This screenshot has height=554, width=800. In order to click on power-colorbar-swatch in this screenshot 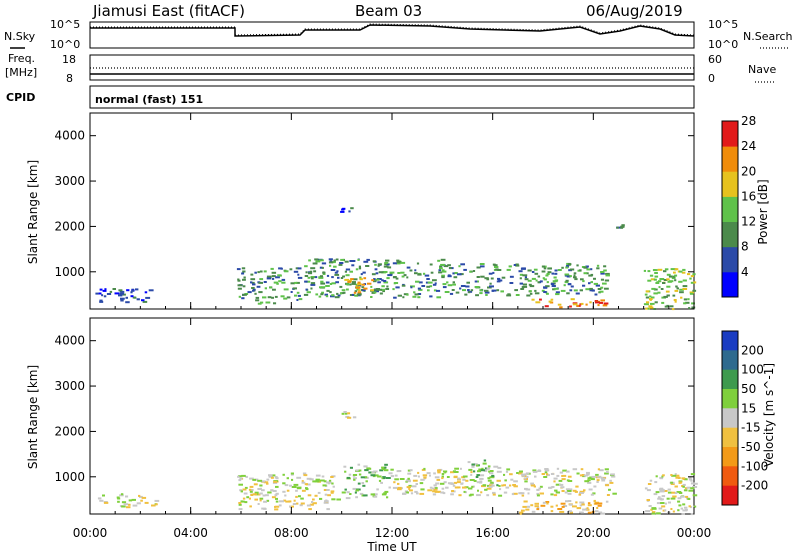, I will do `click(730, 284)`.